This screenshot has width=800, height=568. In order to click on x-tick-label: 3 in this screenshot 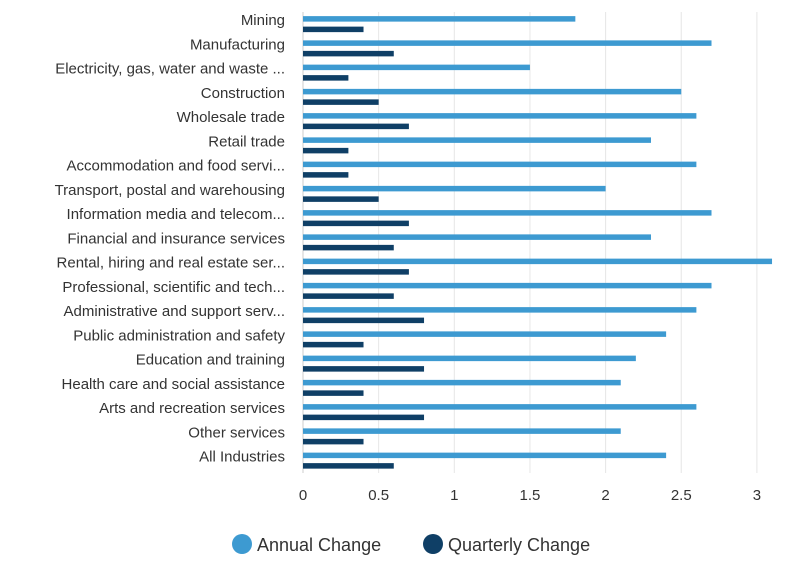, I will do `click(757, 495)`.